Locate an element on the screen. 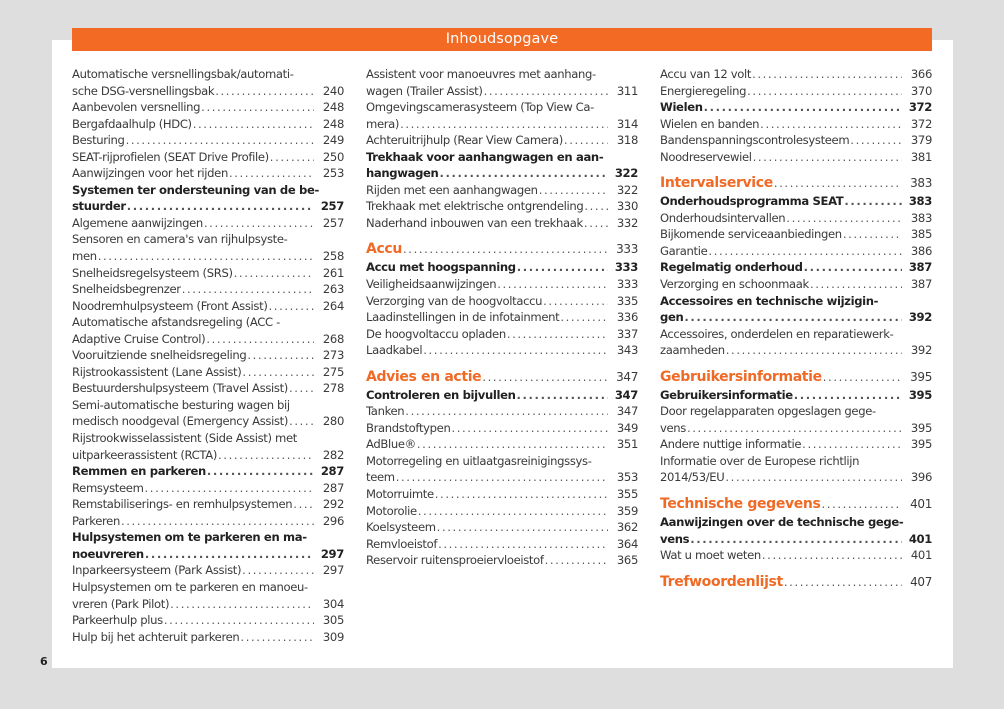  toc-entry-title: Snelheidsbegrenzer is located at coordinates (126, 289).